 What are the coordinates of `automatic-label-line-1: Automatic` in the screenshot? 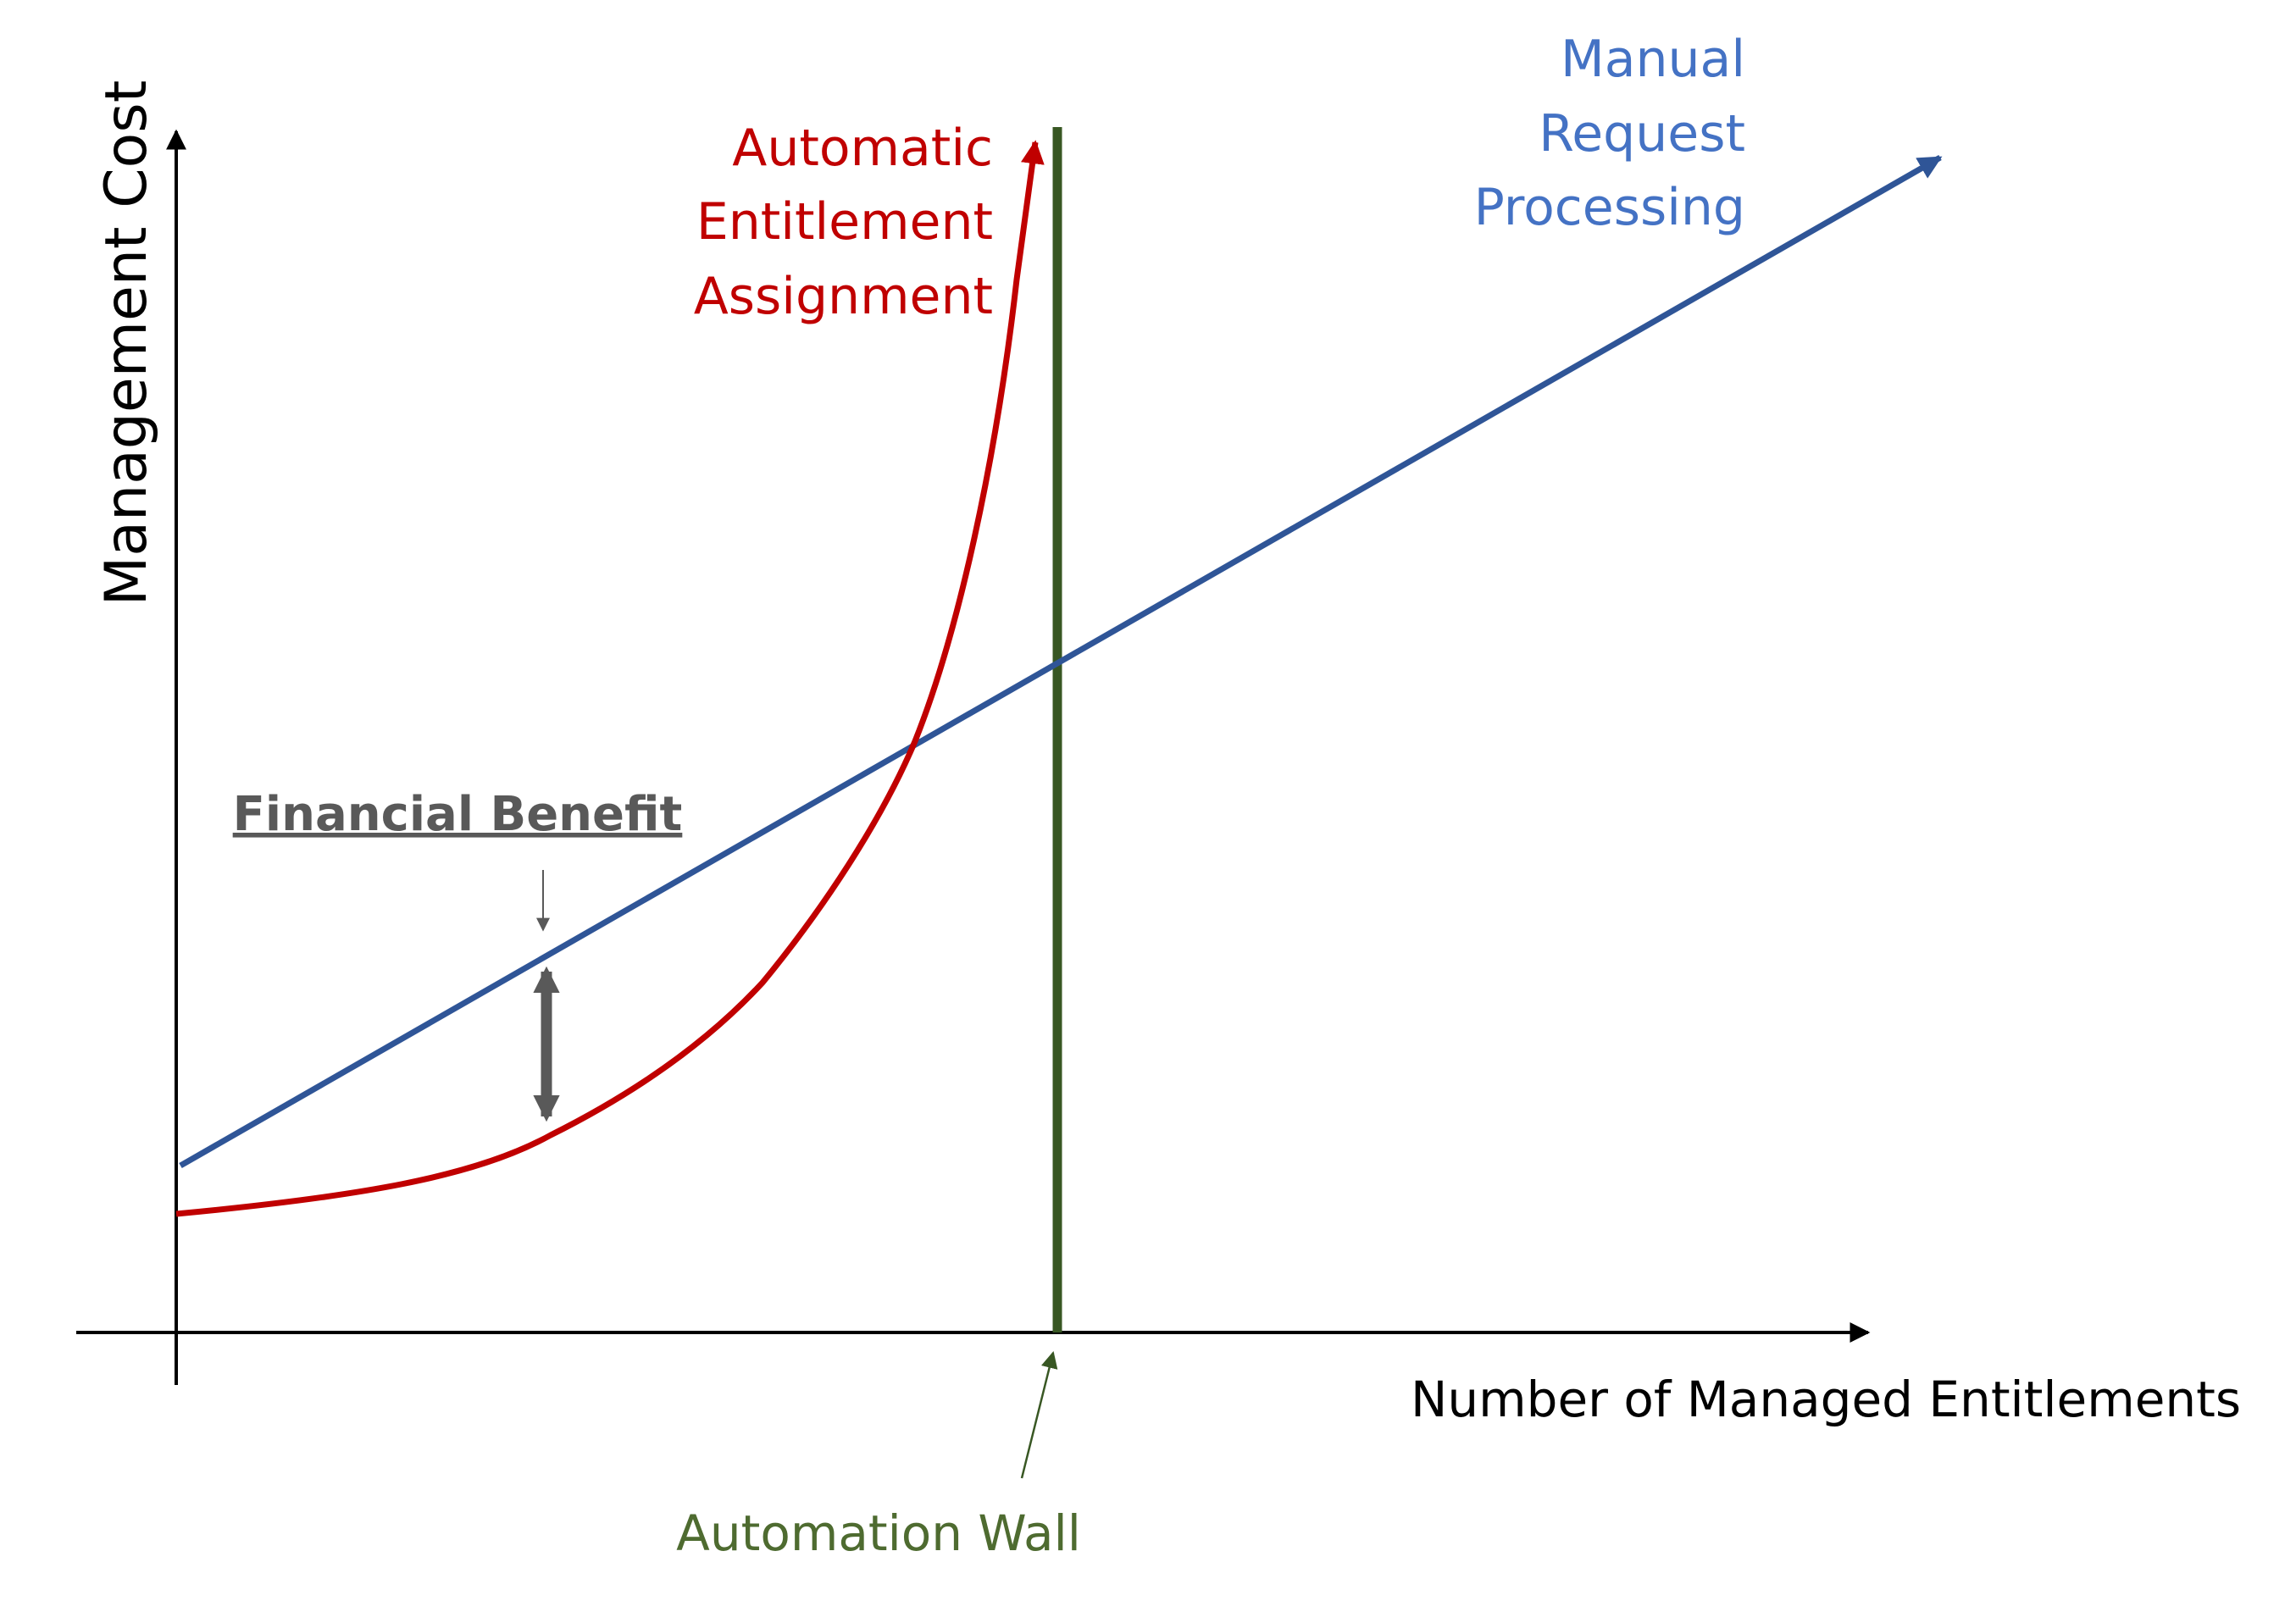 It's located at (862, 148).